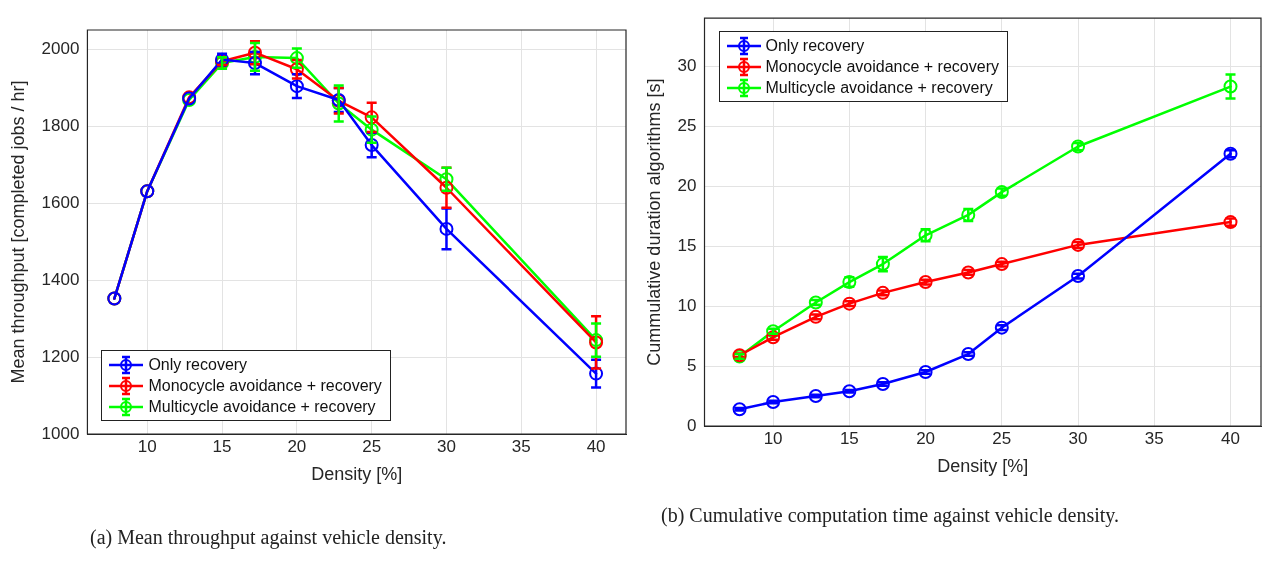  Describe the element at coordinates (687, 65) in the screenshot. I see `y-tick-label: 30` at that location.